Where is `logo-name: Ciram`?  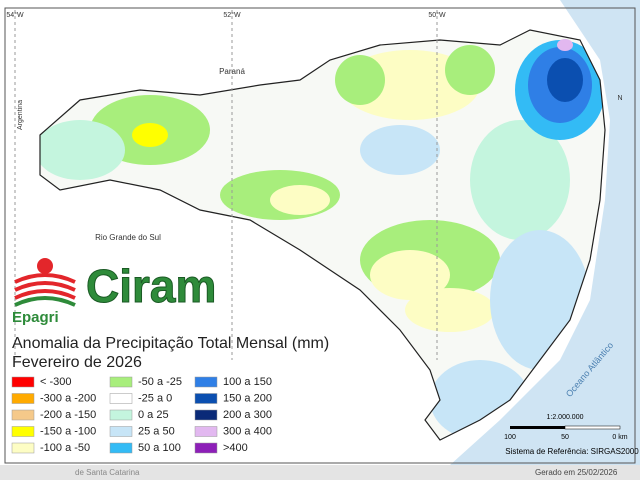
logo-name: Ciram is located at coordinates (151, 286).